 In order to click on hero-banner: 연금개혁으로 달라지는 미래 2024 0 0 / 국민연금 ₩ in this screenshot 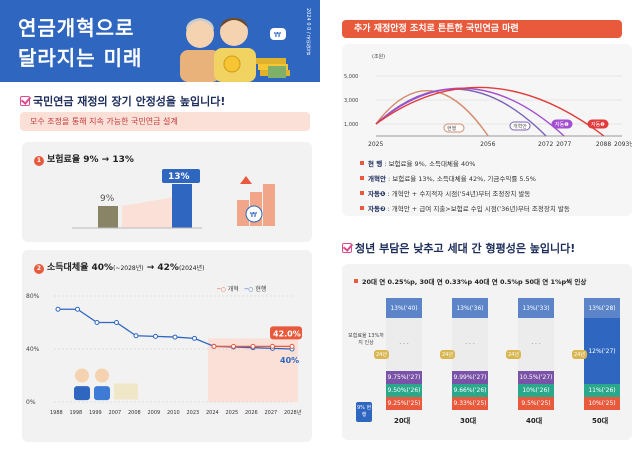, I will do `click(160, 41)`.